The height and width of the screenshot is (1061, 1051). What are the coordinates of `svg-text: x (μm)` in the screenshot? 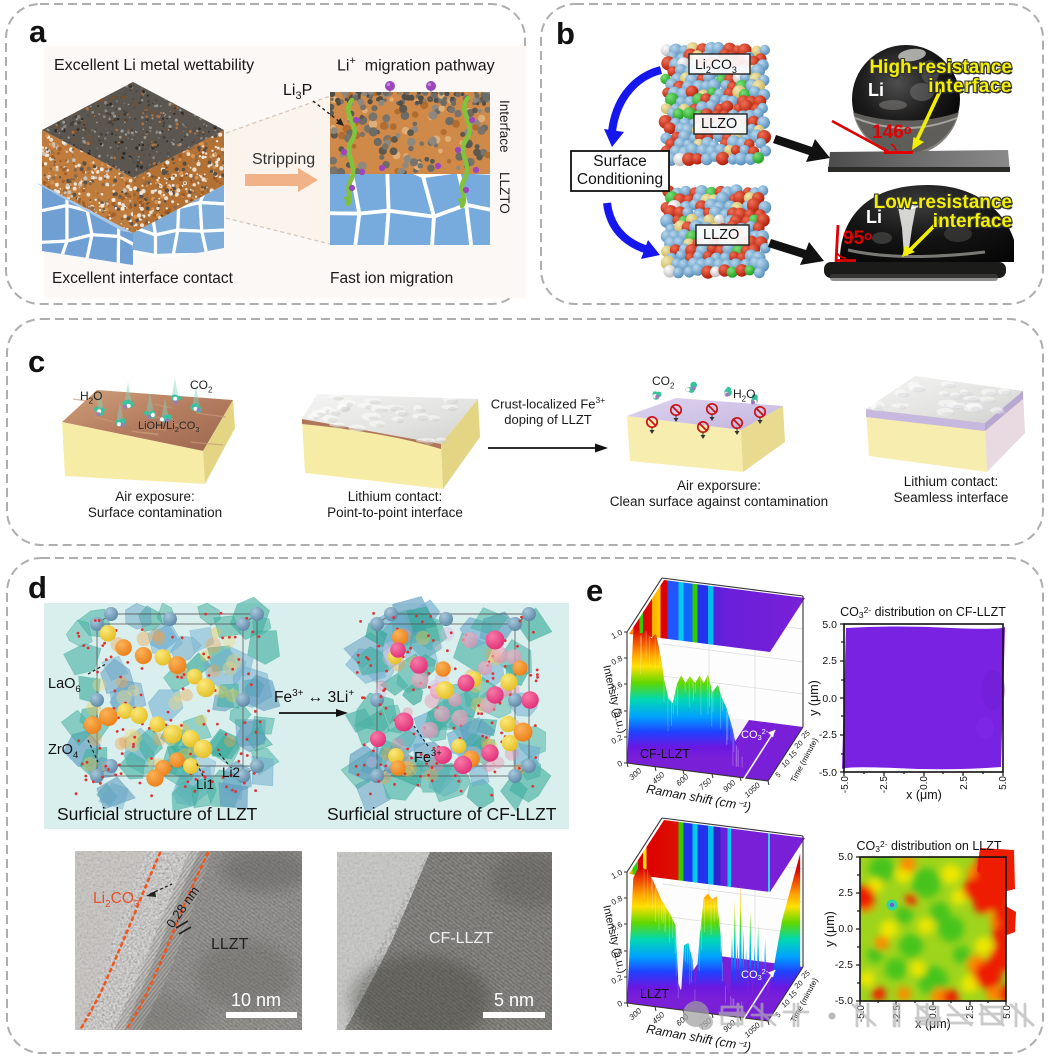 It's located at (924, 795).